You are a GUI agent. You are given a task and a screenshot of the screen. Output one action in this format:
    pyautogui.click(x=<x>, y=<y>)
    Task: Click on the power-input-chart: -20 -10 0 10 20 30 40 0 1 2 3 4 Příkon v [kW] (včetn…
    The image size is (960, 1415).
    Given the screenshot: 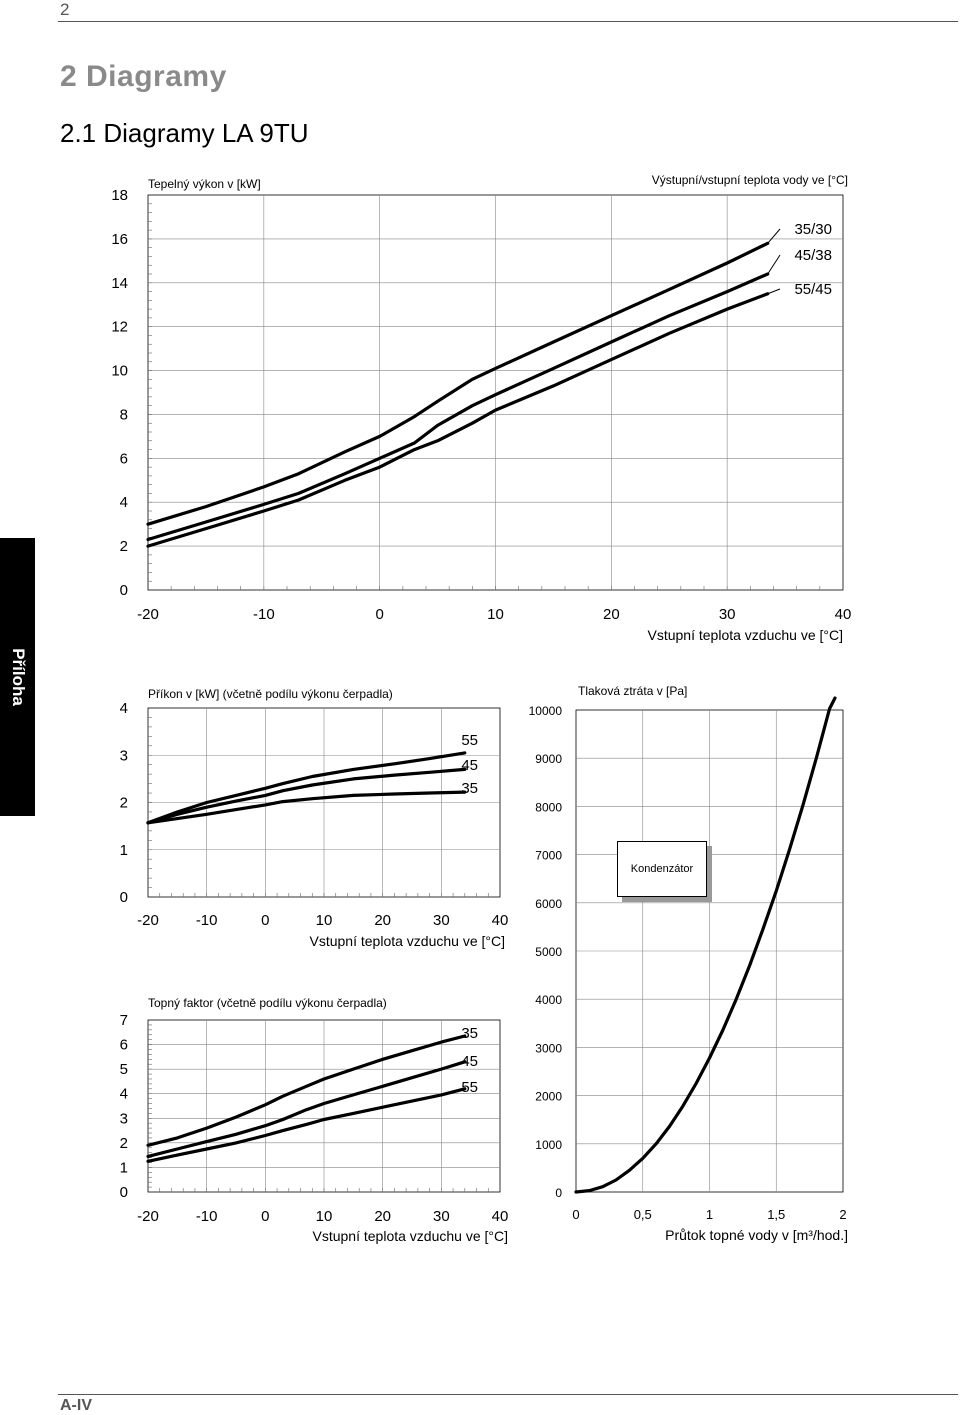 What is the action you would take?
    pyautogui.click(x=314, y=818)
    